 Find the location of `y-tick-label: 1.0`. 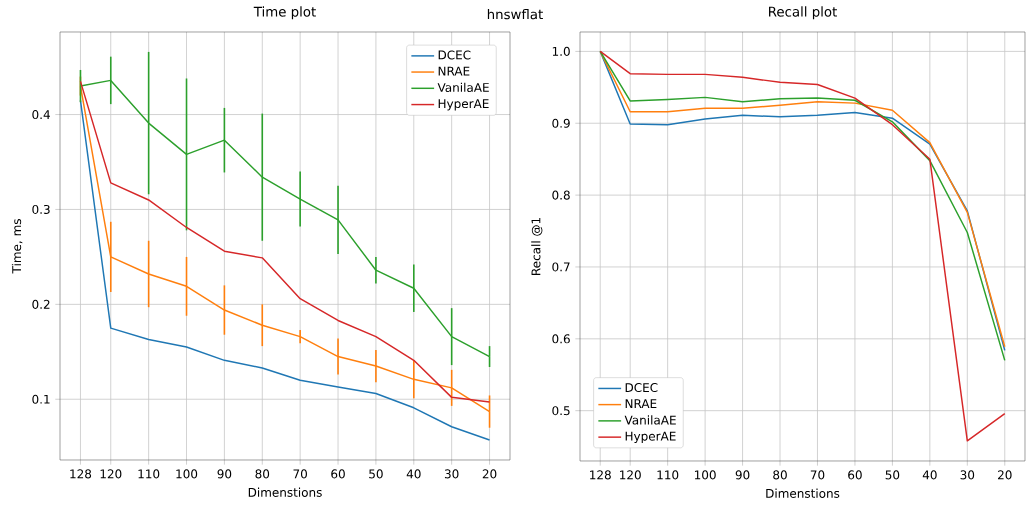

y-tick-label: 1.0 is located at coordinates (561, 51).